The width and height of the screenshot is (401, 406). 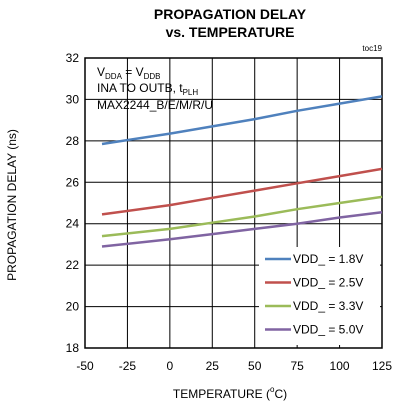 What do you see at coordinates (213, 366) in the screenshot?
I see `x-tick-label: 25` at bounding box center [213, 366].